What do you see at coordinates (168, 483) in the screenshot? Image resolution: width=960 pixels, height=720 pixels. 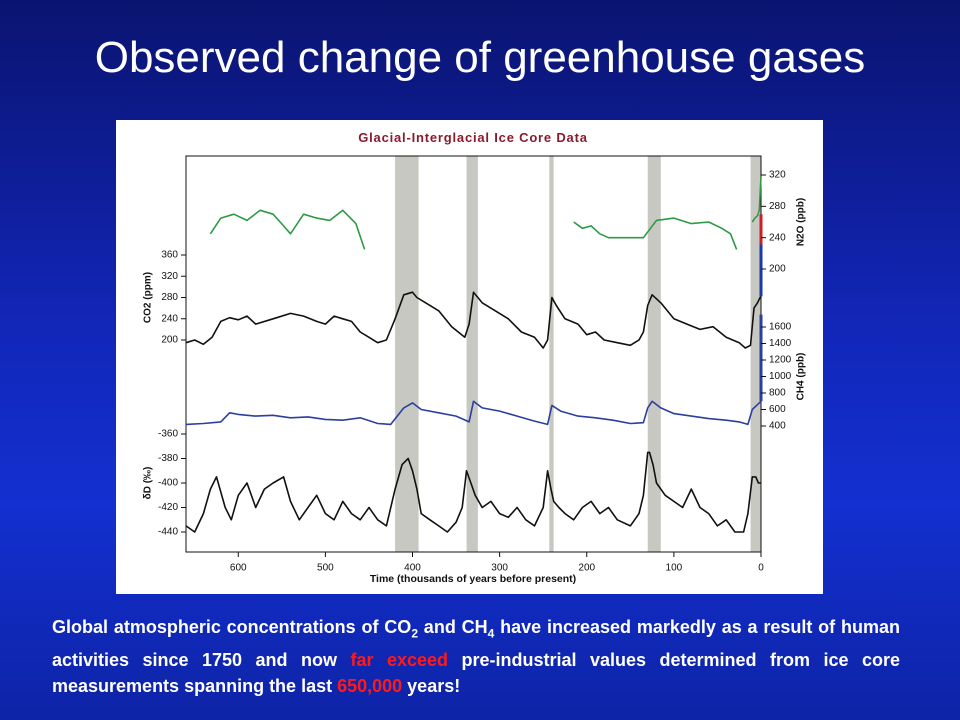 I see `y-tick-label--400: -400` at bounding box center [168, 483].